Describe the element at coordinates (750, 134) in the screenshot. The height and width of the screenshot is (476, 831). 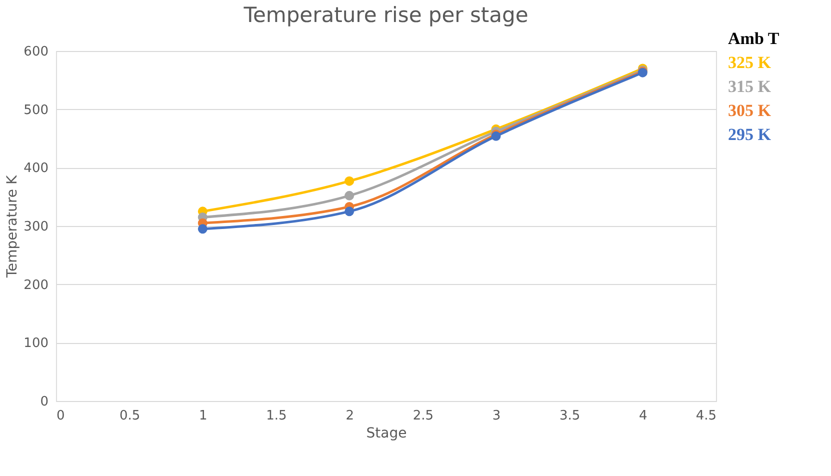
I see `text: 295 K` at that location.